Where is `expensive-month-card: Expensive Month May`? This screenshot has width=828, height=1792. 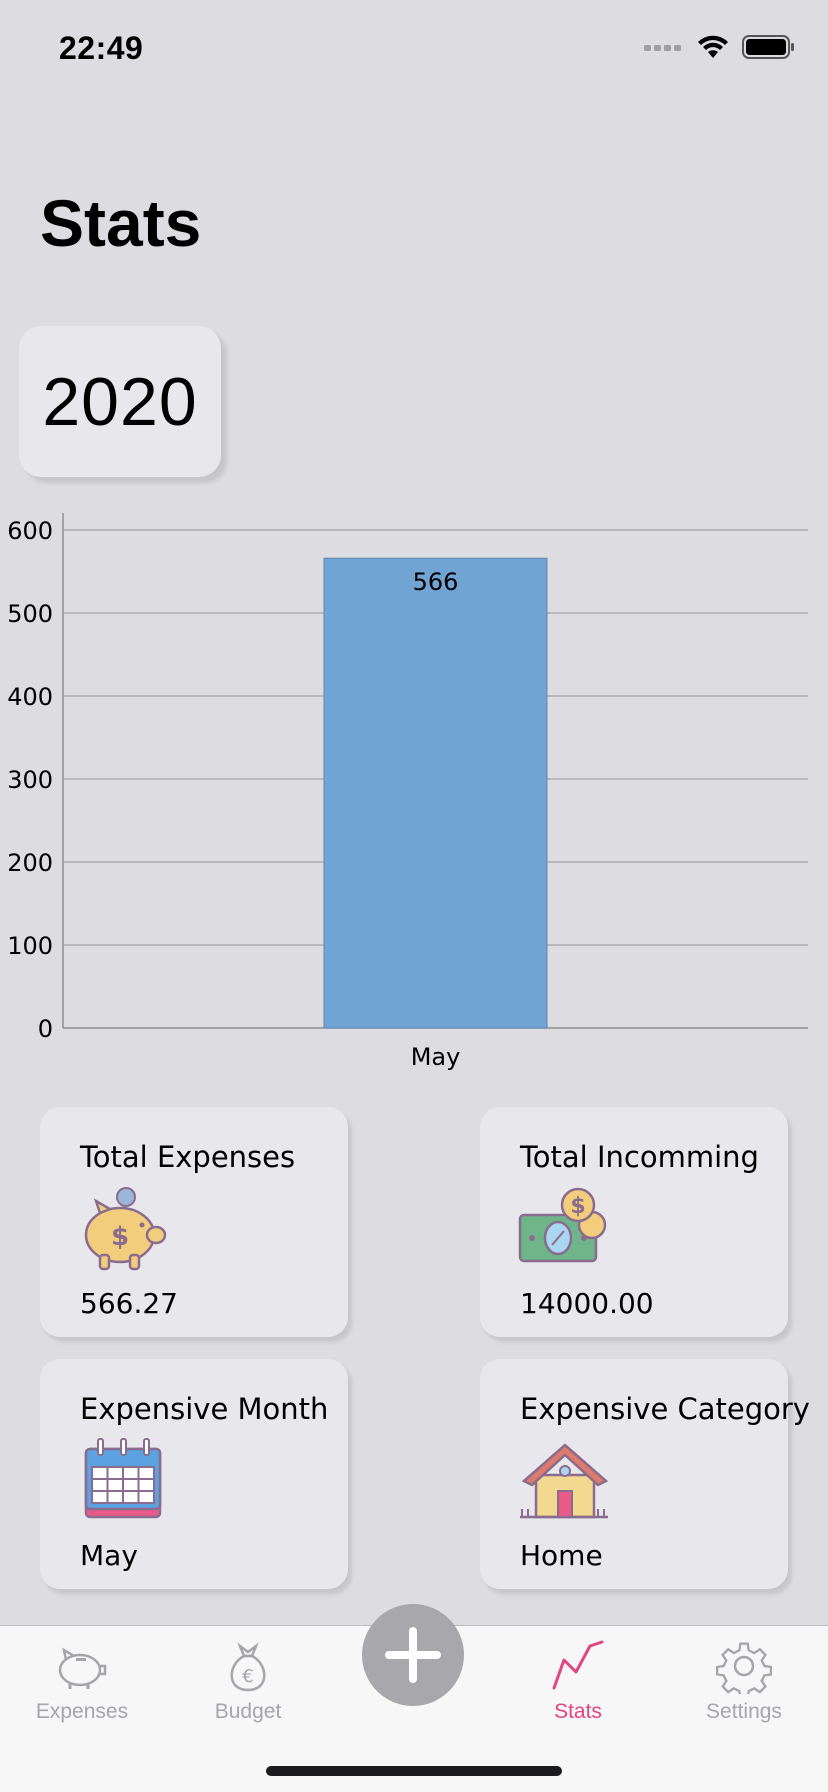 expensive-month-card: Expensive Month May is located at coordinates (194, 1474).